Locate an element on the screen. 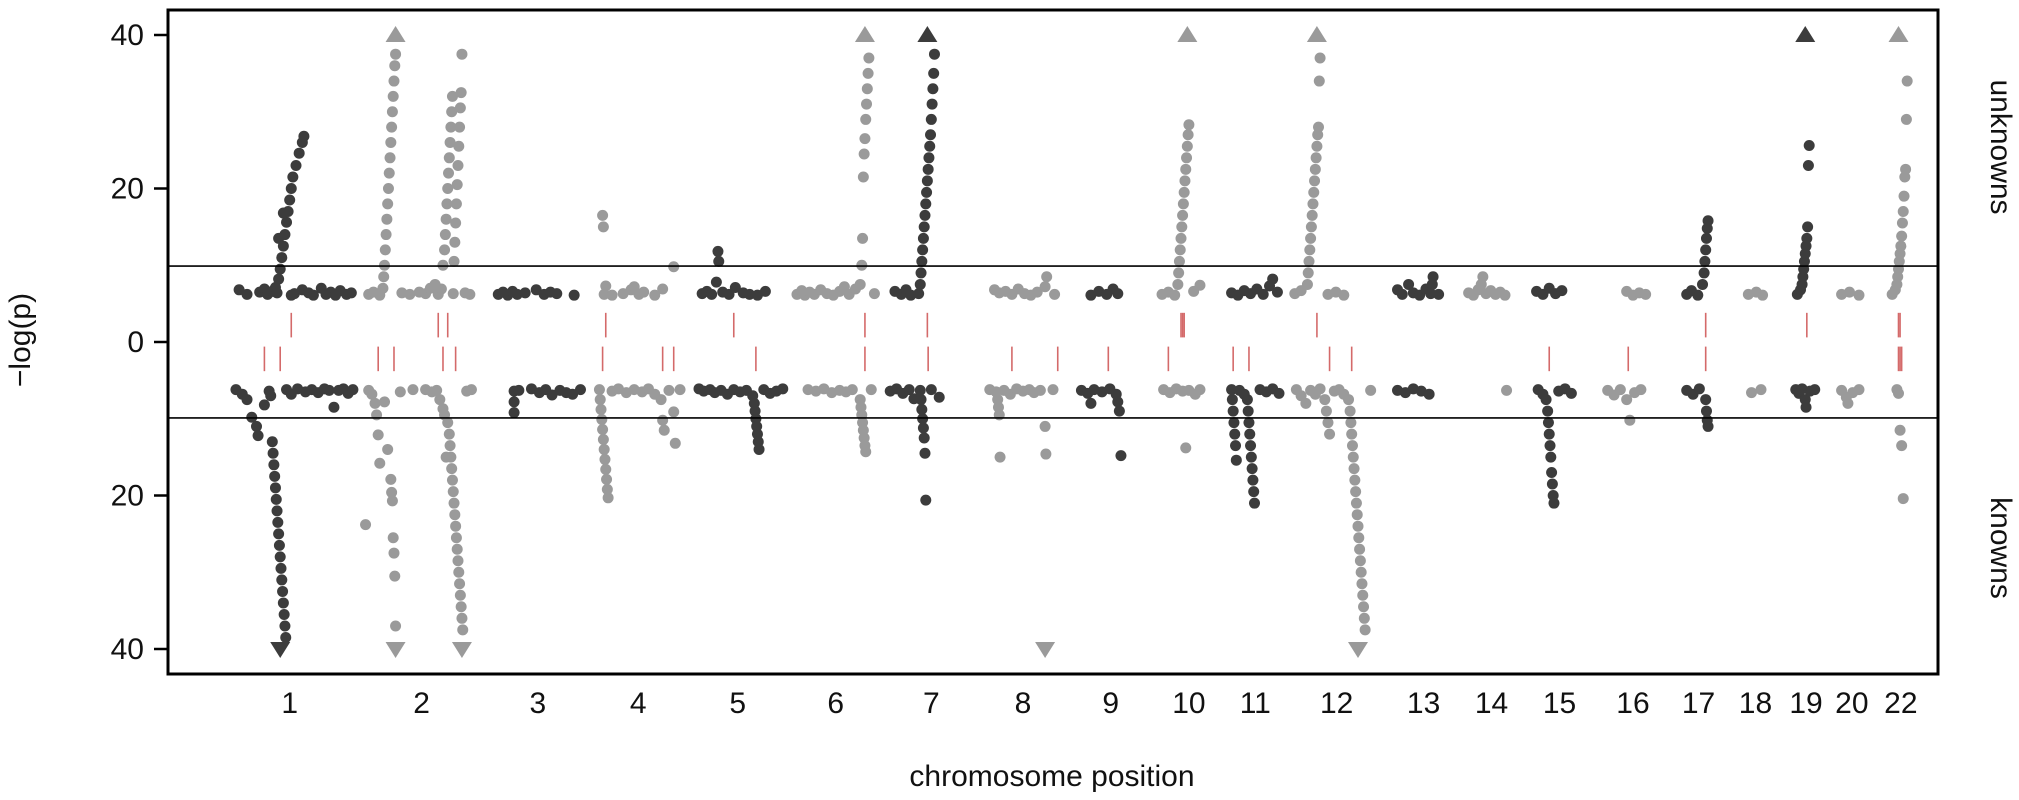  chromosome-label: 9 is located at coordinates (1110, 703).